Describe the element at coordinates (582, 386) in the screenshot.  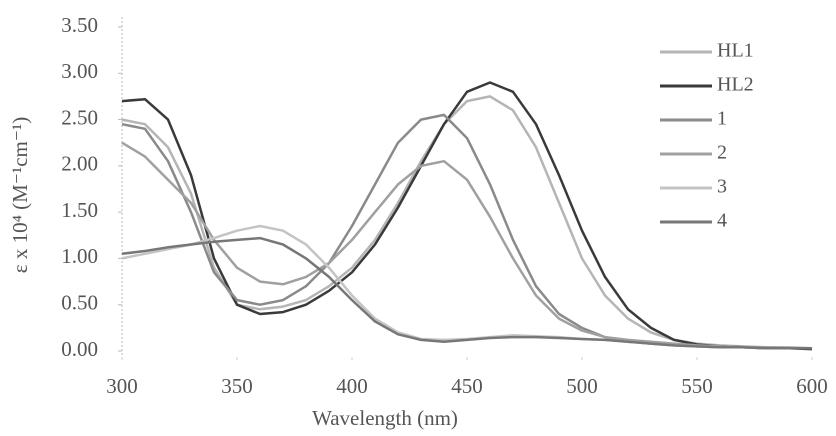
I see `x-tick-label: 500` at that location.